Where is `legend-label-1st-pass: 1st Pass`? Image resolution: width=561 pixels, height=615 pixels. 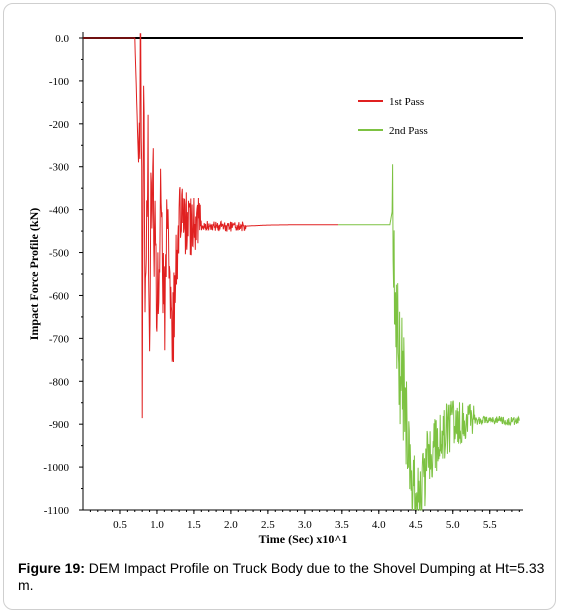
legend-label-1st-pass: 1st Pass is located at coordinates (406, 102).